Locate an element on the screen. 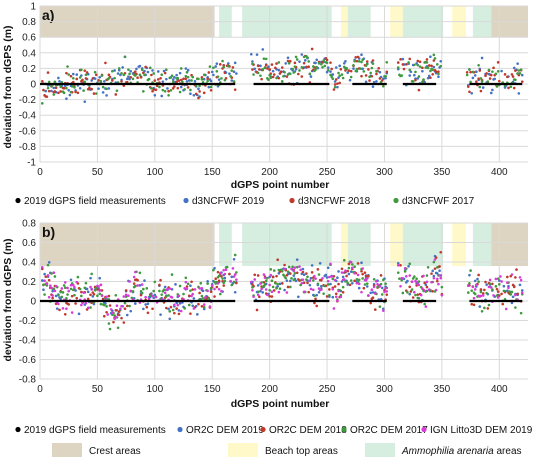 Image resolution: width=550 pixels, height=460 pixels. y-tick-label: -0.4 is located at coordinates (28, 116).